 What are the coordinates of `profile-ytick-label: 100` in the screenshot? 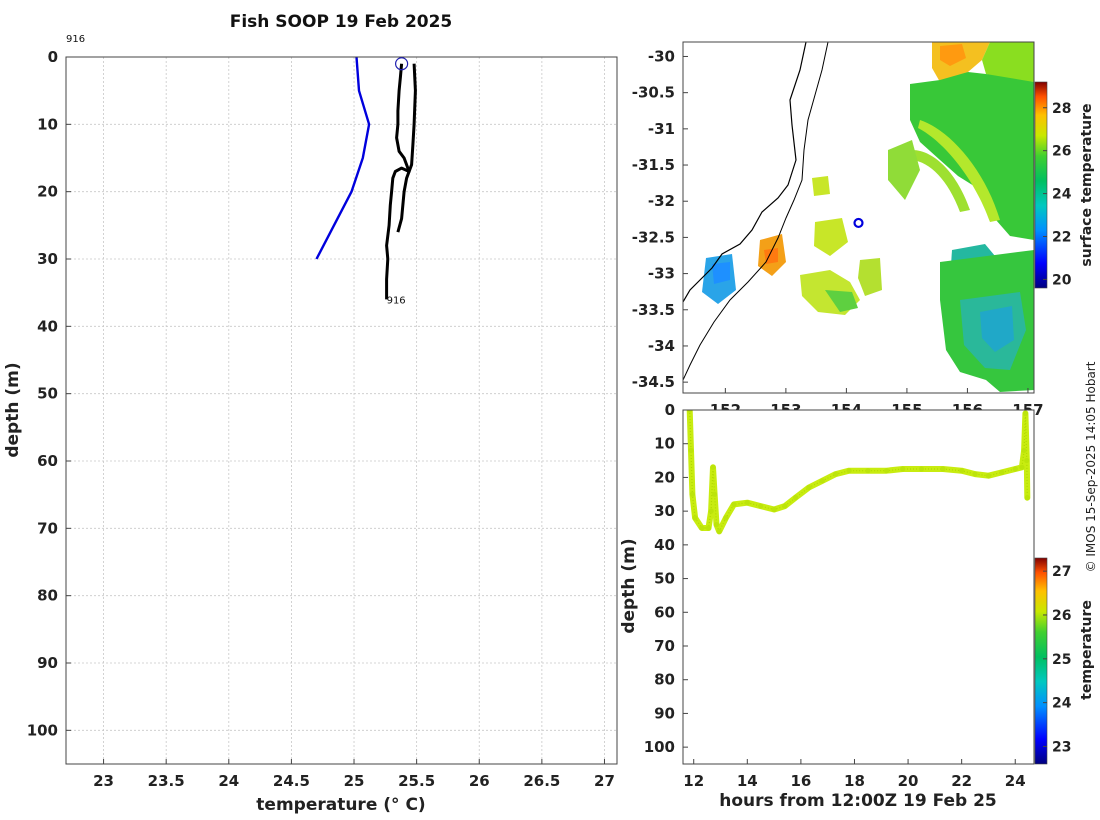 It's located at (42, 730).